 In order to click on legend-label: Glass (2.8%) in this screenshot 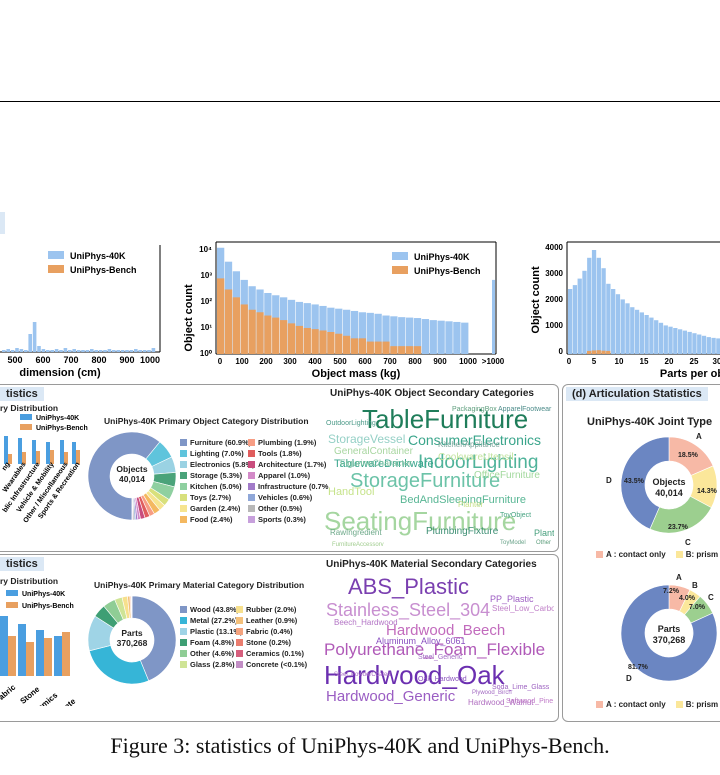, I will do `click(212, 664)`.